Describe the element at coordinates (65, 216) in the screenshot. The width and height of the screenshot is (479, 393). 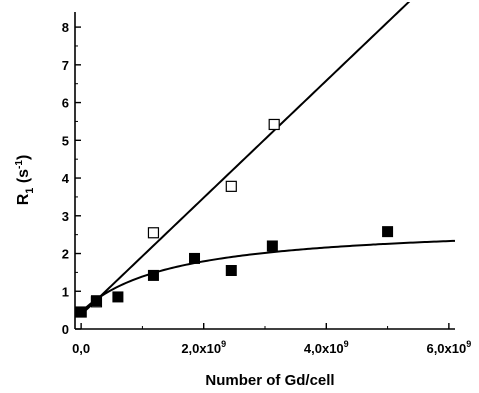
I see `y-tick-label: 3` at that location.